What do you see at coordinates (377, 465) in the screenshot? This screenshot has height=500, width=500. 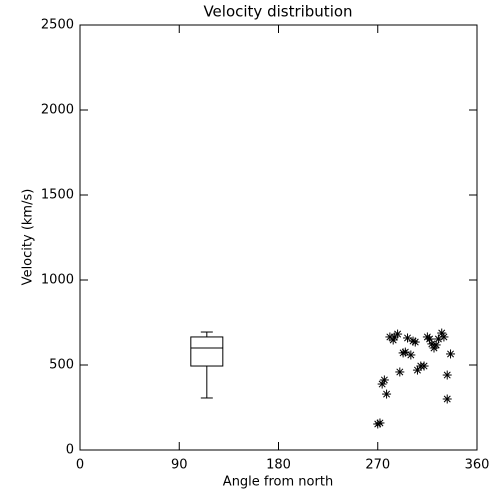 I see `x-tick-label: 270` at bounding box center [377, 465].